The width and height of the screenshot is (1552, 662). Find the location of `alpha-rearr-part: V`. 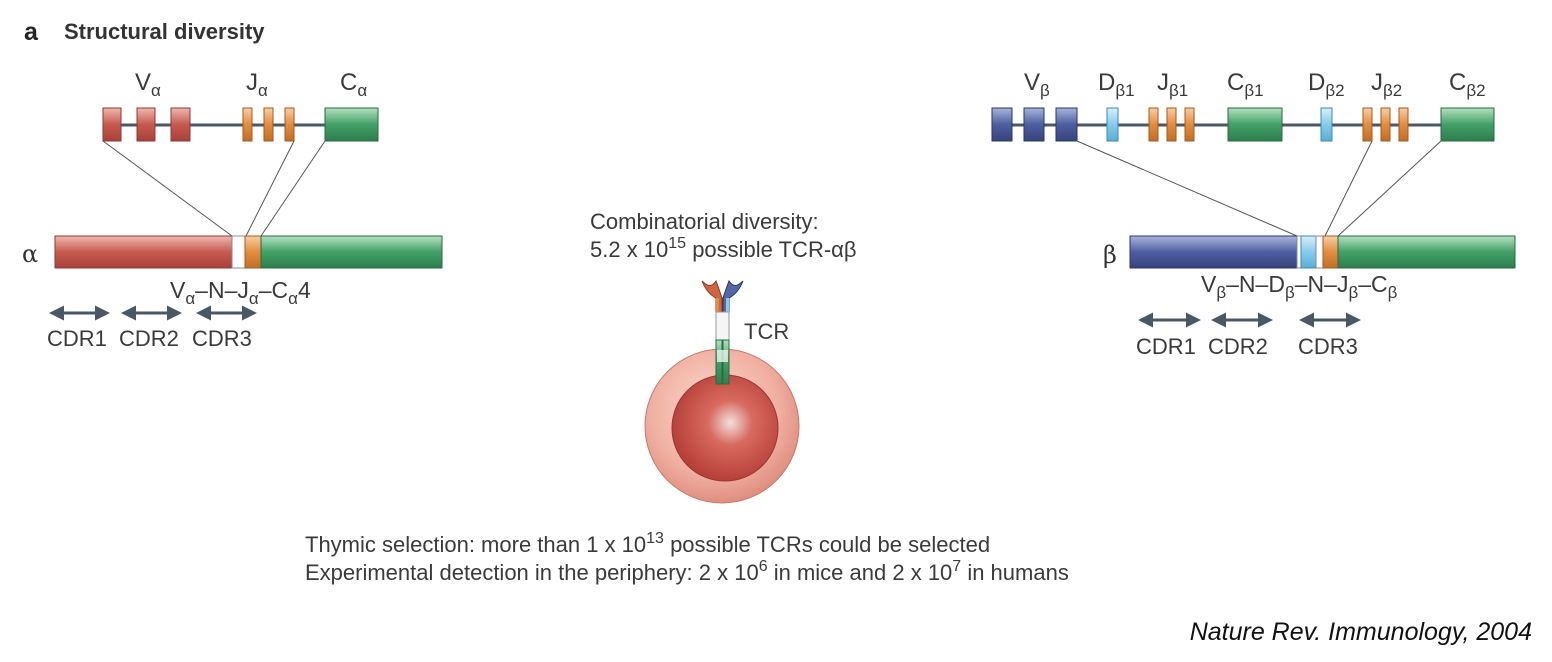

alpha-rearr-part: V is located at coordinates (178, 290).